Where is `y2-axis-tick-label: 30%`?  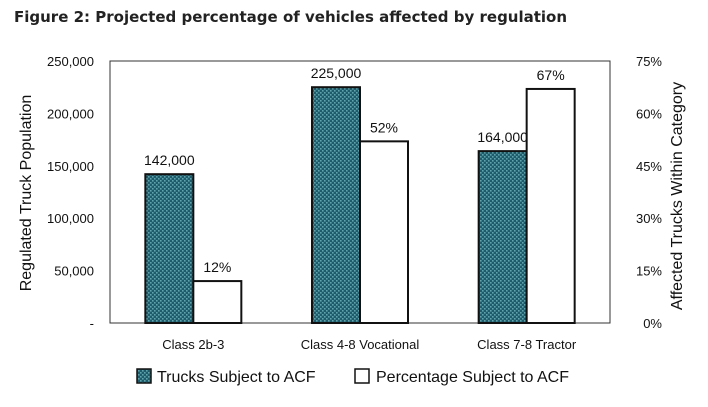 y2-axis-tick-label: 30% is located at coordinates (649, 218).